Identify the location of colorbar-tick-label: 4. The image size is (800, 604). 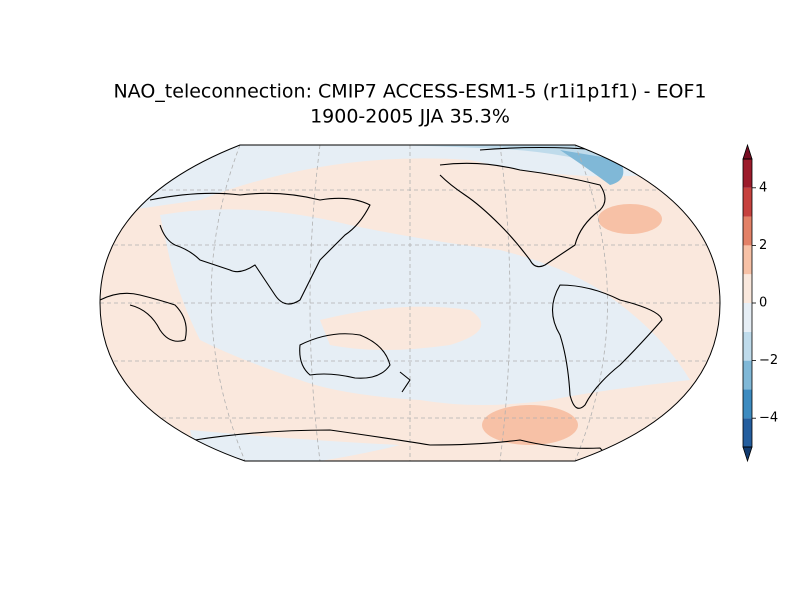
(763, 187).